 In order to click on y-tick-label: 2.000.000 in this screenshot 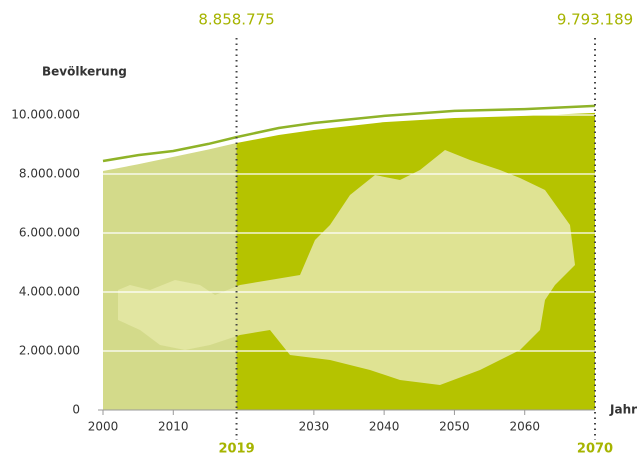, I will do `click(49, 351)`.